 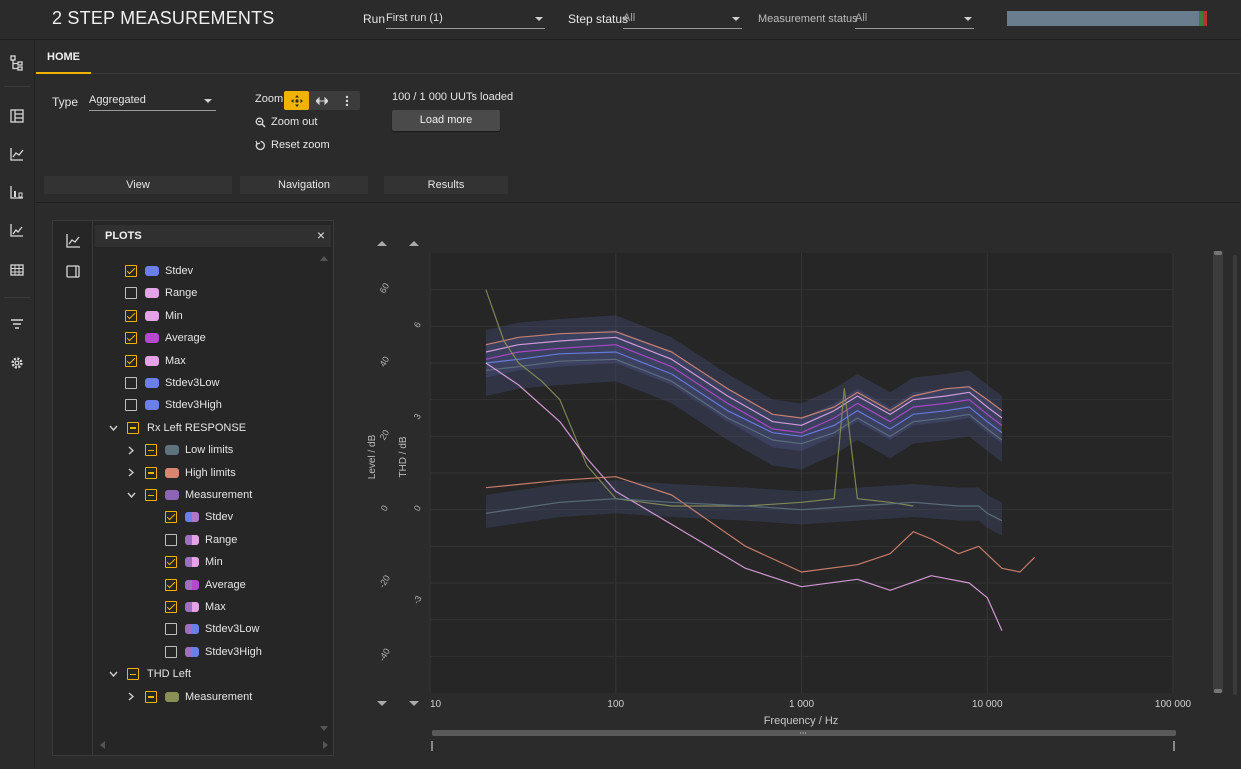 What do you see at coordinates (73, 240) in the screenshot?
I see `plots-chart-icon` at bounding box center [73, 240].